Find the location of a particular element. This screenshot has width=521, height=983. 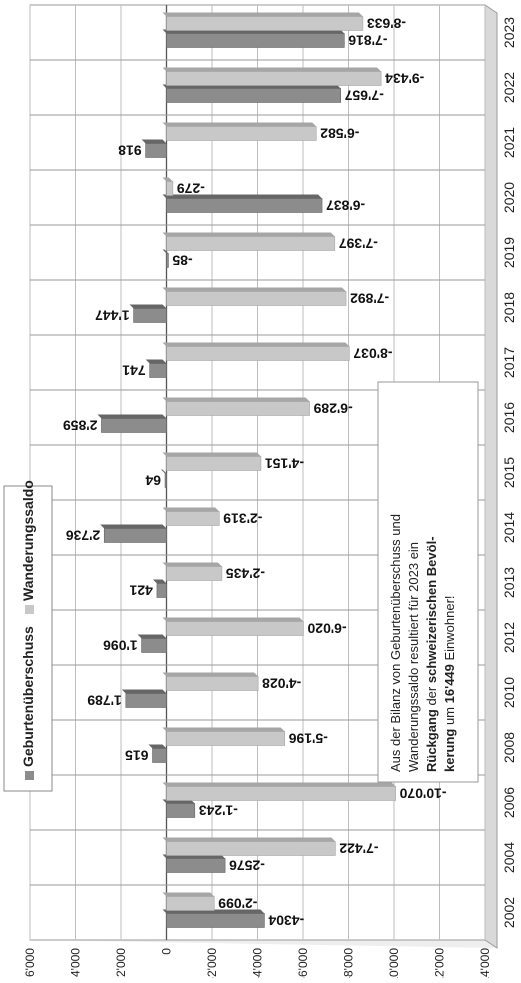

data-label: -279 is located at coordinates (191, 189).